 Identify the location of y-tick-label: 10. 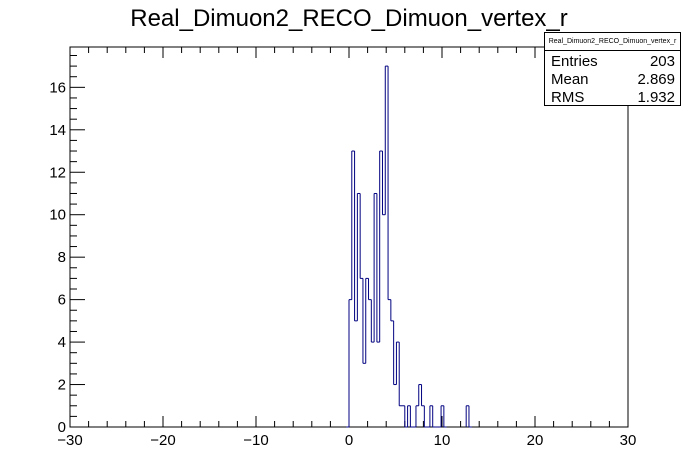
(57, 215).